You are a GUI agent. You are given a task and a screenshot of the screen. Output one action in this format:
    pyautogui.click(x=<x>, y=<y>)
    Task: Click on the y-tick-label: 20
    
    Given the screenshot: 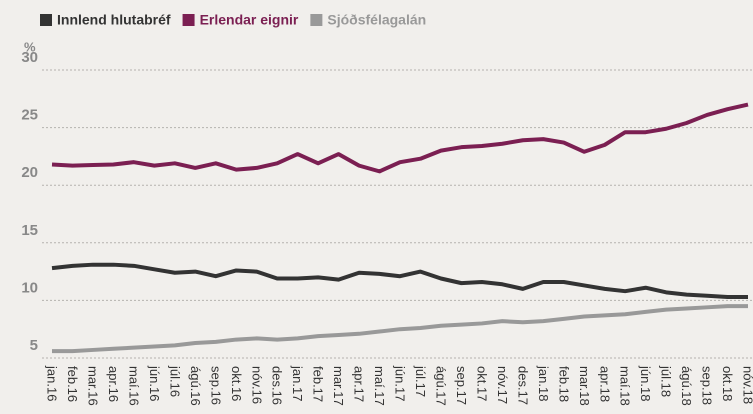 What is the action you would take?
    pyautogui.click(x=29, y=172)
    